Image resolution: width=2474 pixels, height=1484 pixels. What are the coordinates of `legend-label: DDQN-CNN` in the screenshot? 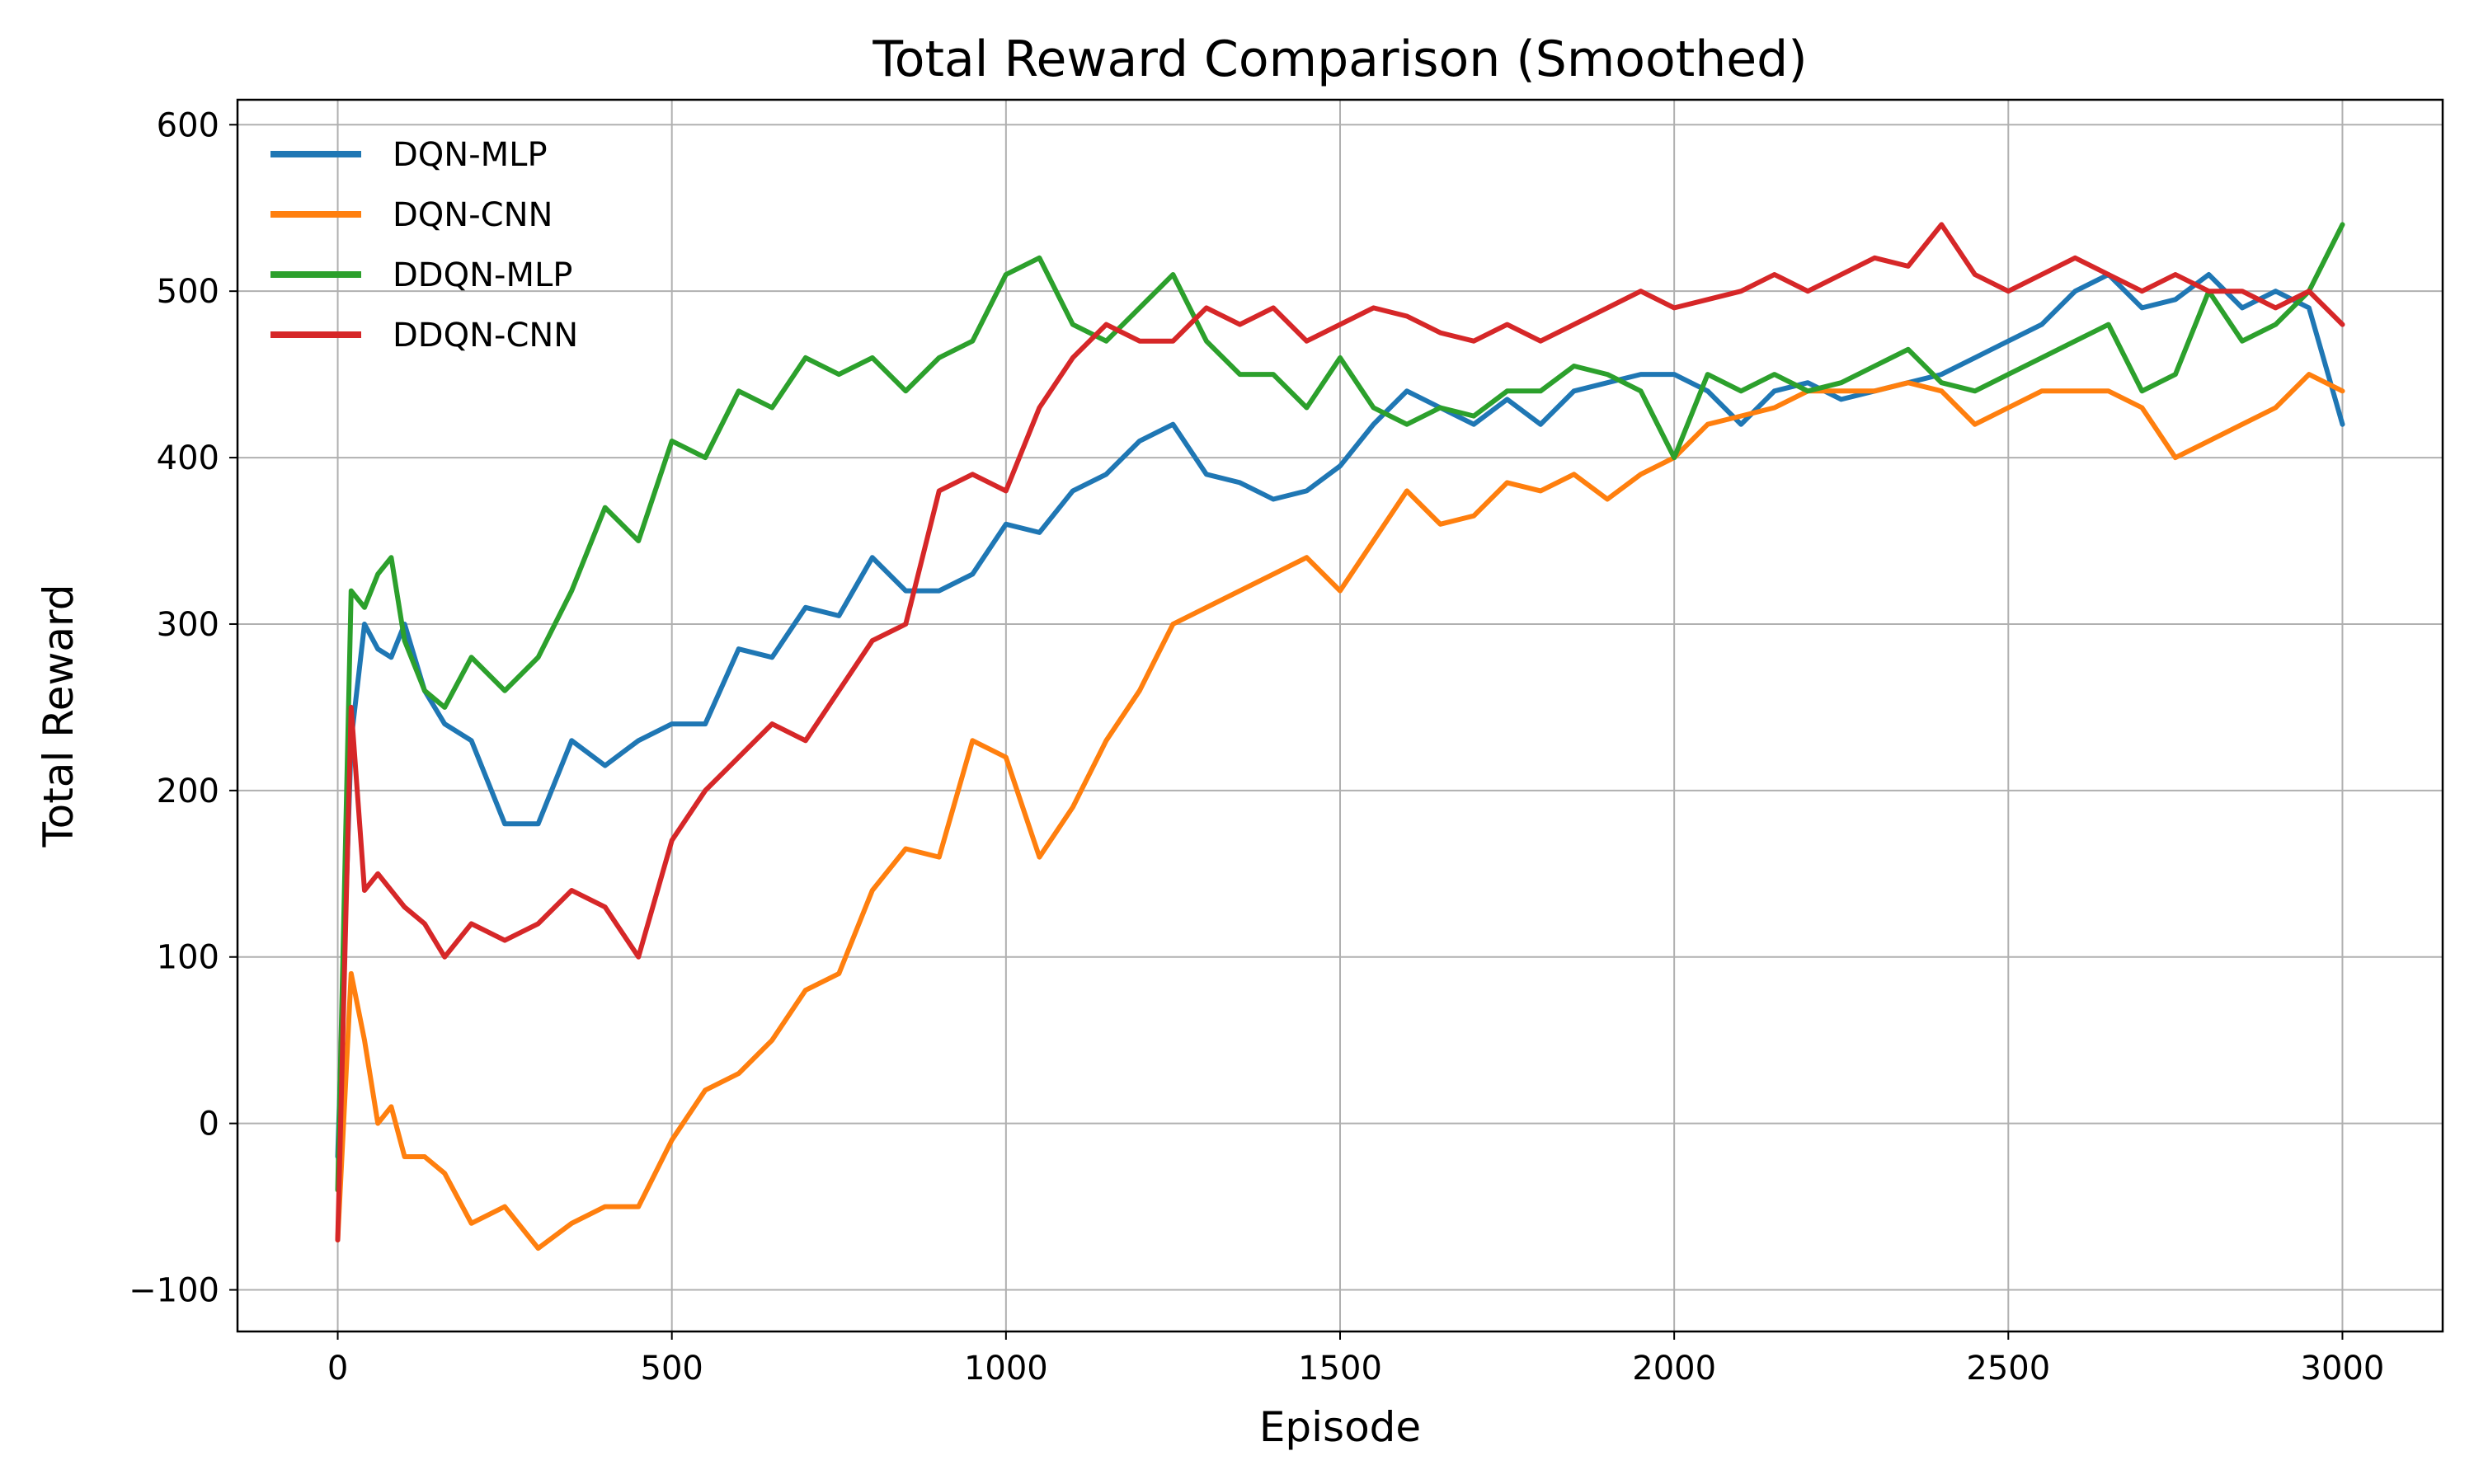 It's located at (485, 336).